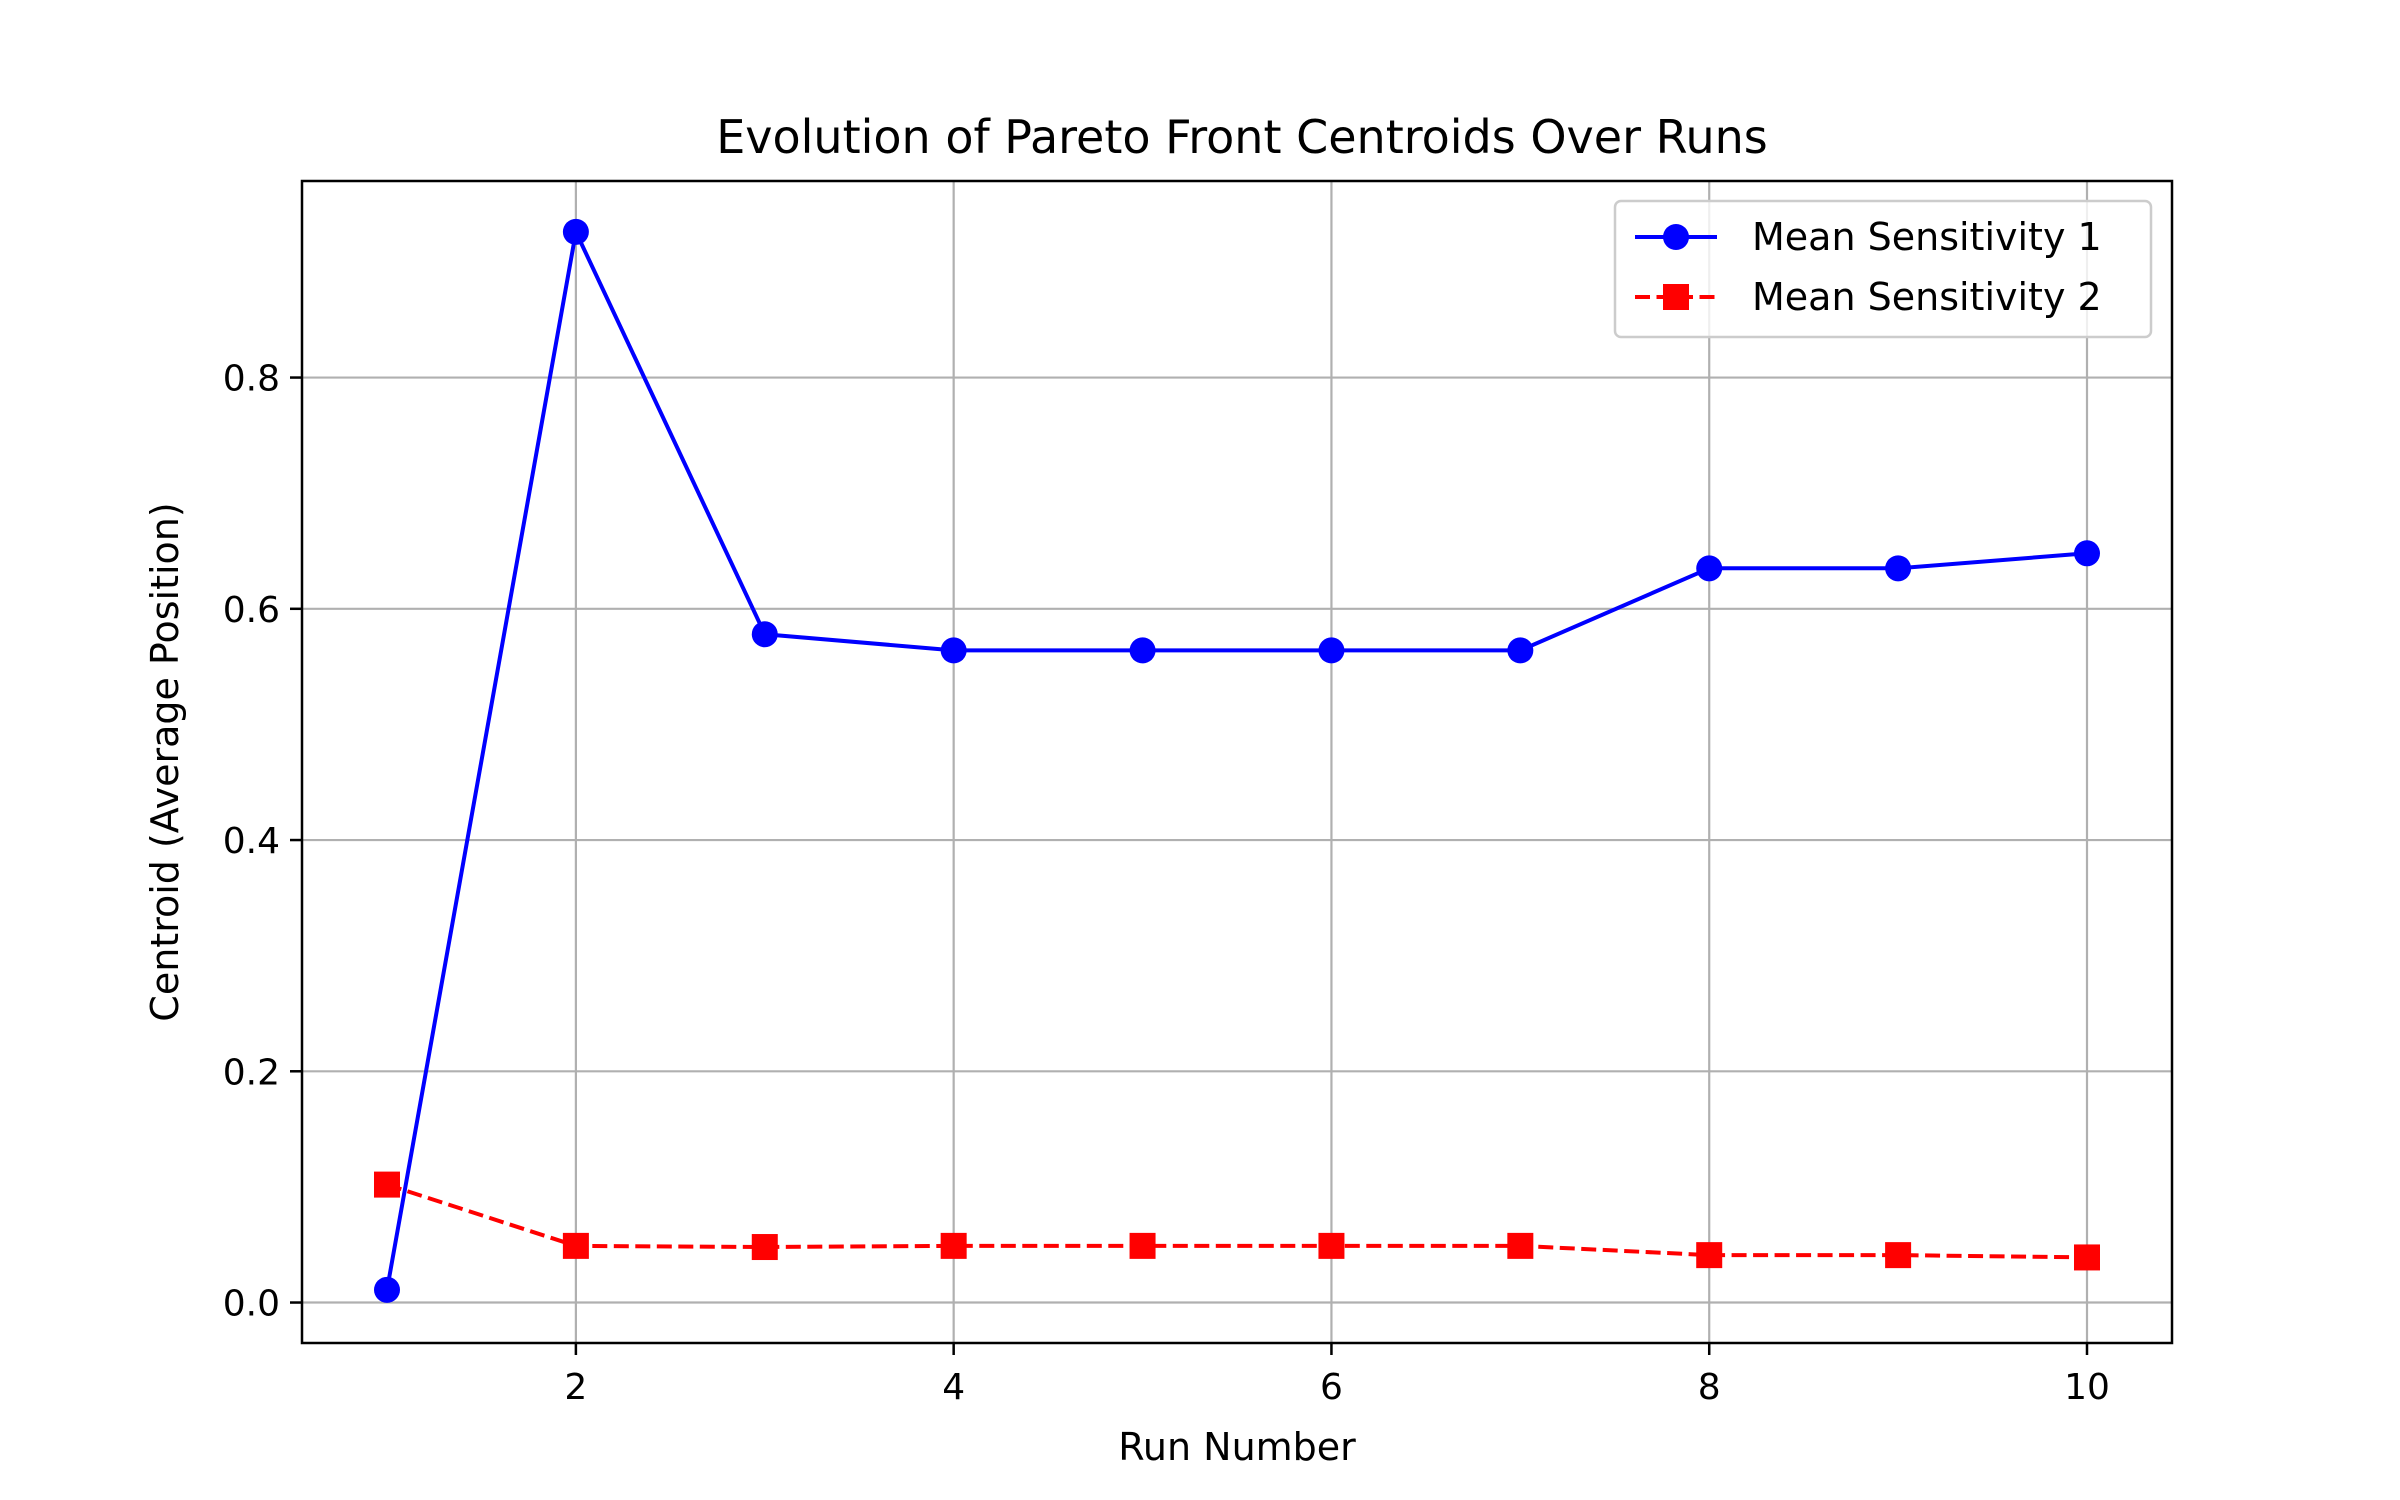 Image resolution: width=2400 pixels, height=1500 pixels. Describe the element at coordinates (1331, 1387) in the screenshot. I see `x-tick-label: 6` at that location.